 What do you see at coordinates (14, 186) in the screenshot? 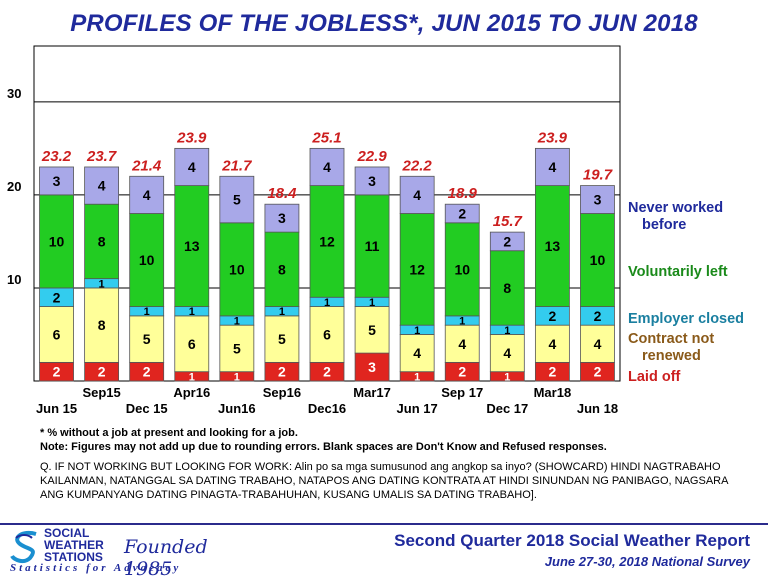
I see `y-tick-label: 20` at bounding box center [14, 186].